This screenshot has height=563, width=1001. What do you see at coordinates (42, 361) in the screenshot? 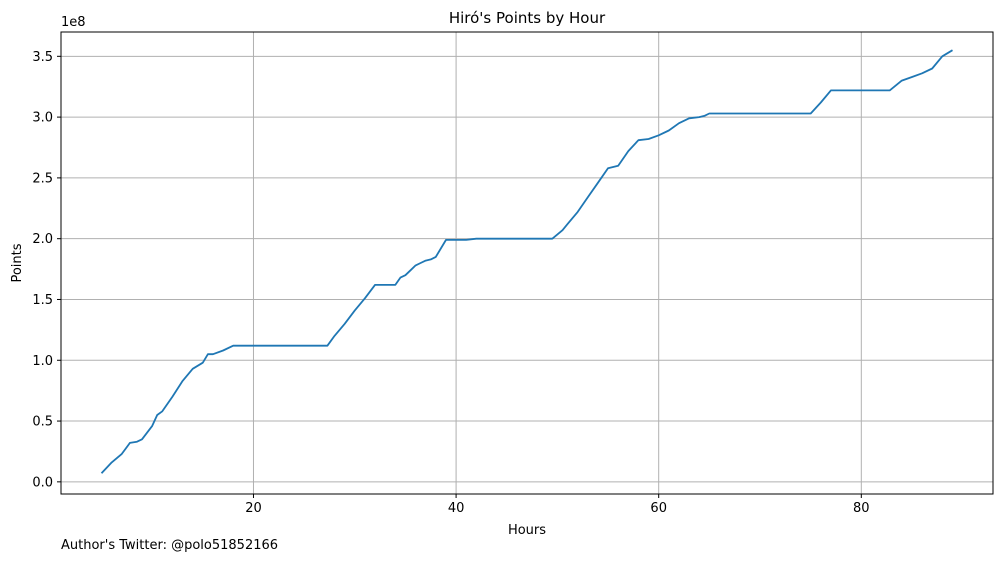
I see `y-tick-label: 1.0` at bounding box center [42, 361].